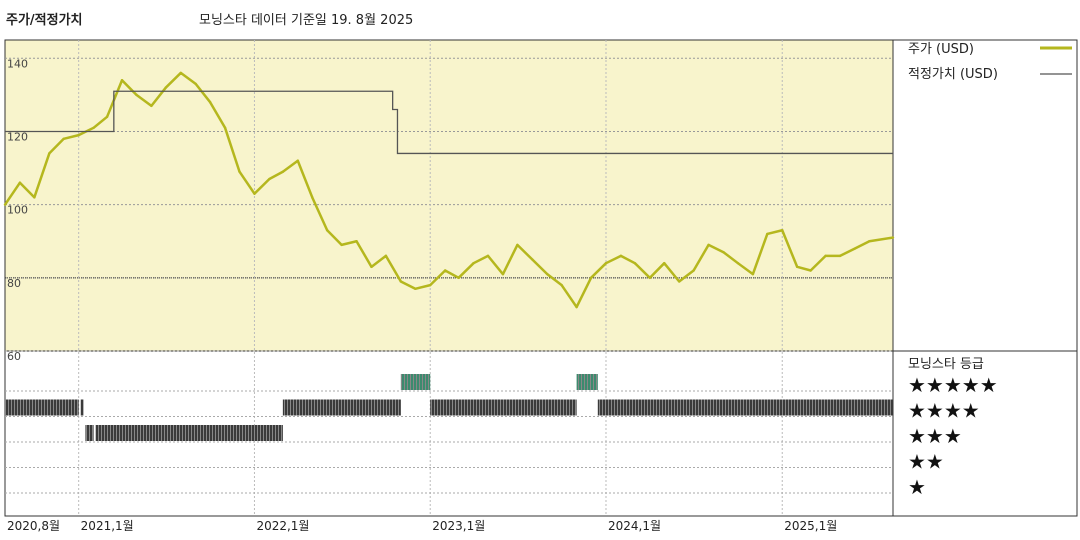 This screenshot has width=1080, height=540. What do you see at coordinates (282, 526) in the screenshot?
I see `x-tick-label: 2022,1월` at bounding box center [282, 526].